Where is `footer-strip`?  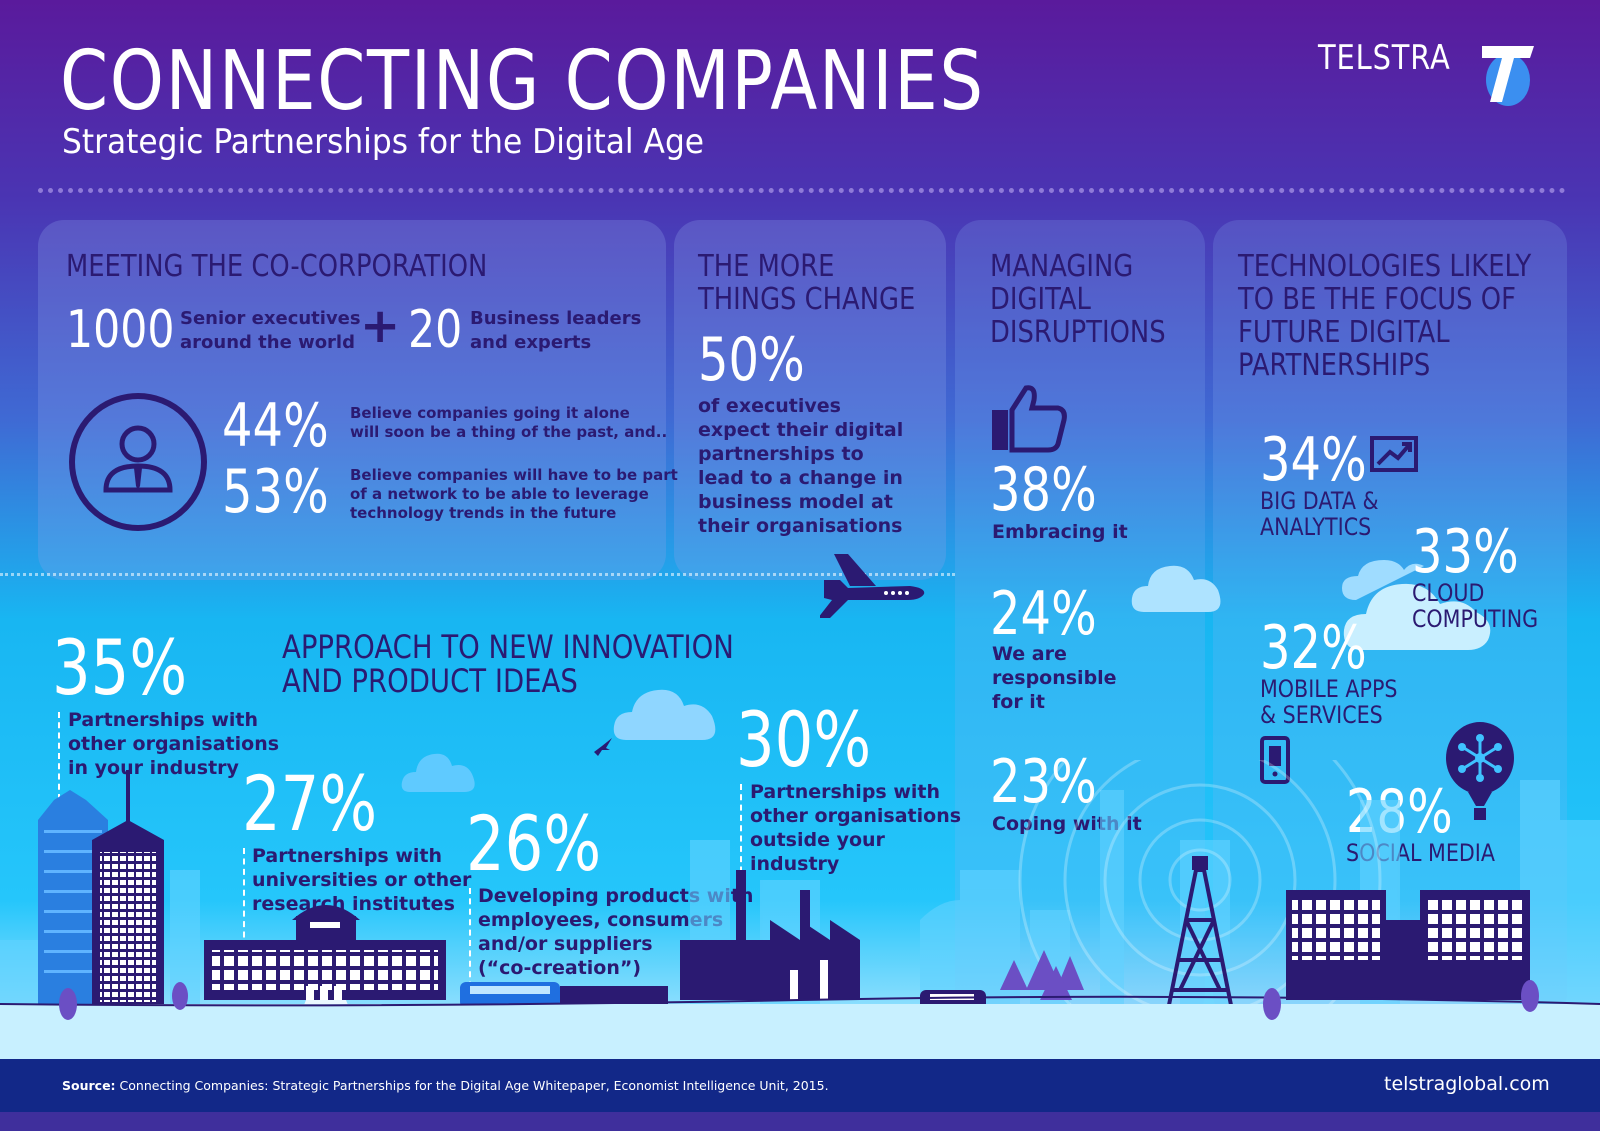
footer-strip is located at coordinates (800, 1121).